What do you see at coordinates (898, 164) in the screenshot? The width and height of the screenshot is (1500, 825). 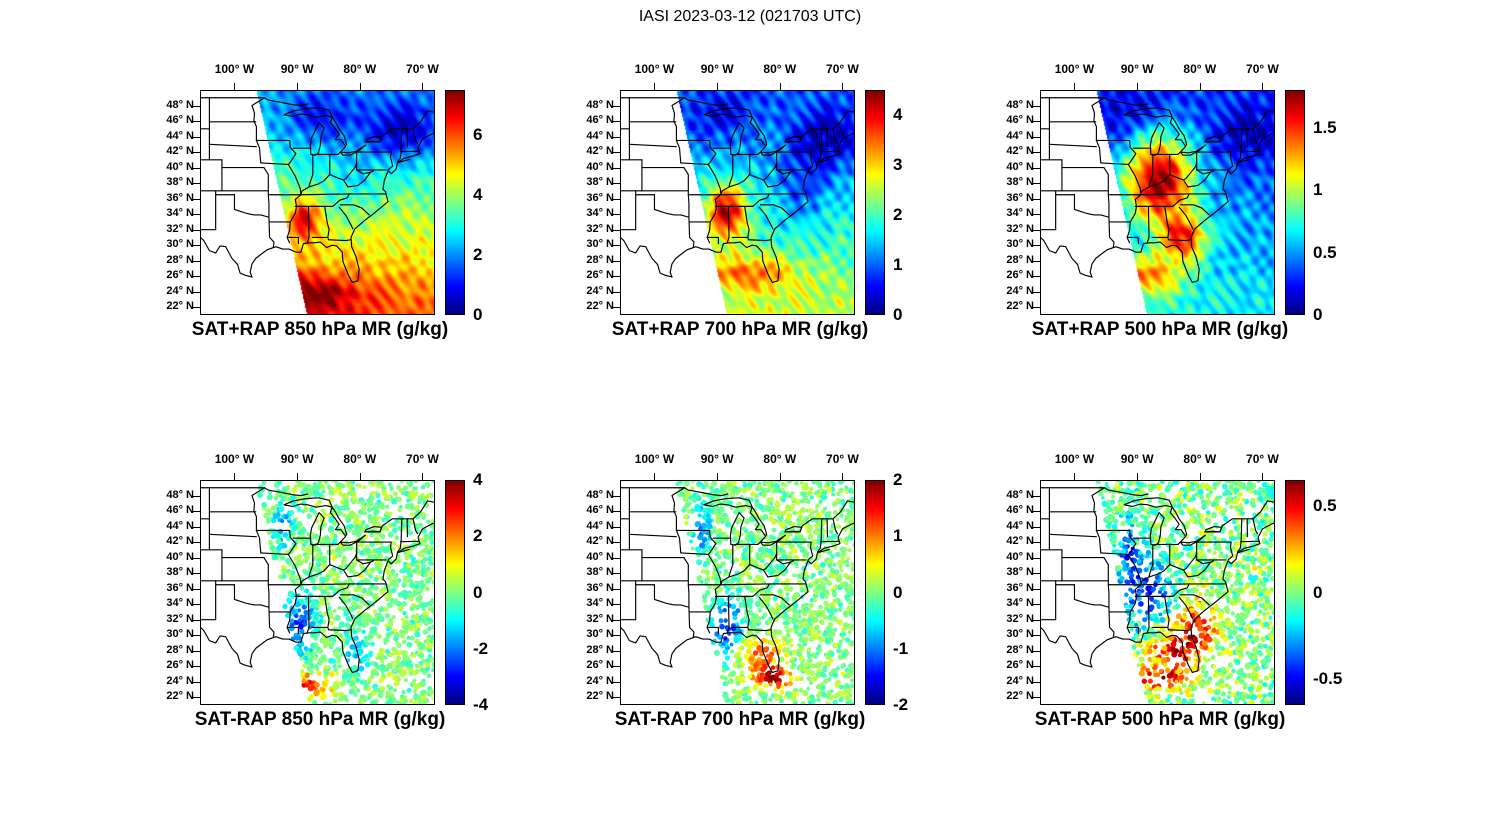 I see `colorbar-tick-label: 3` at bounding box center [898, 164].